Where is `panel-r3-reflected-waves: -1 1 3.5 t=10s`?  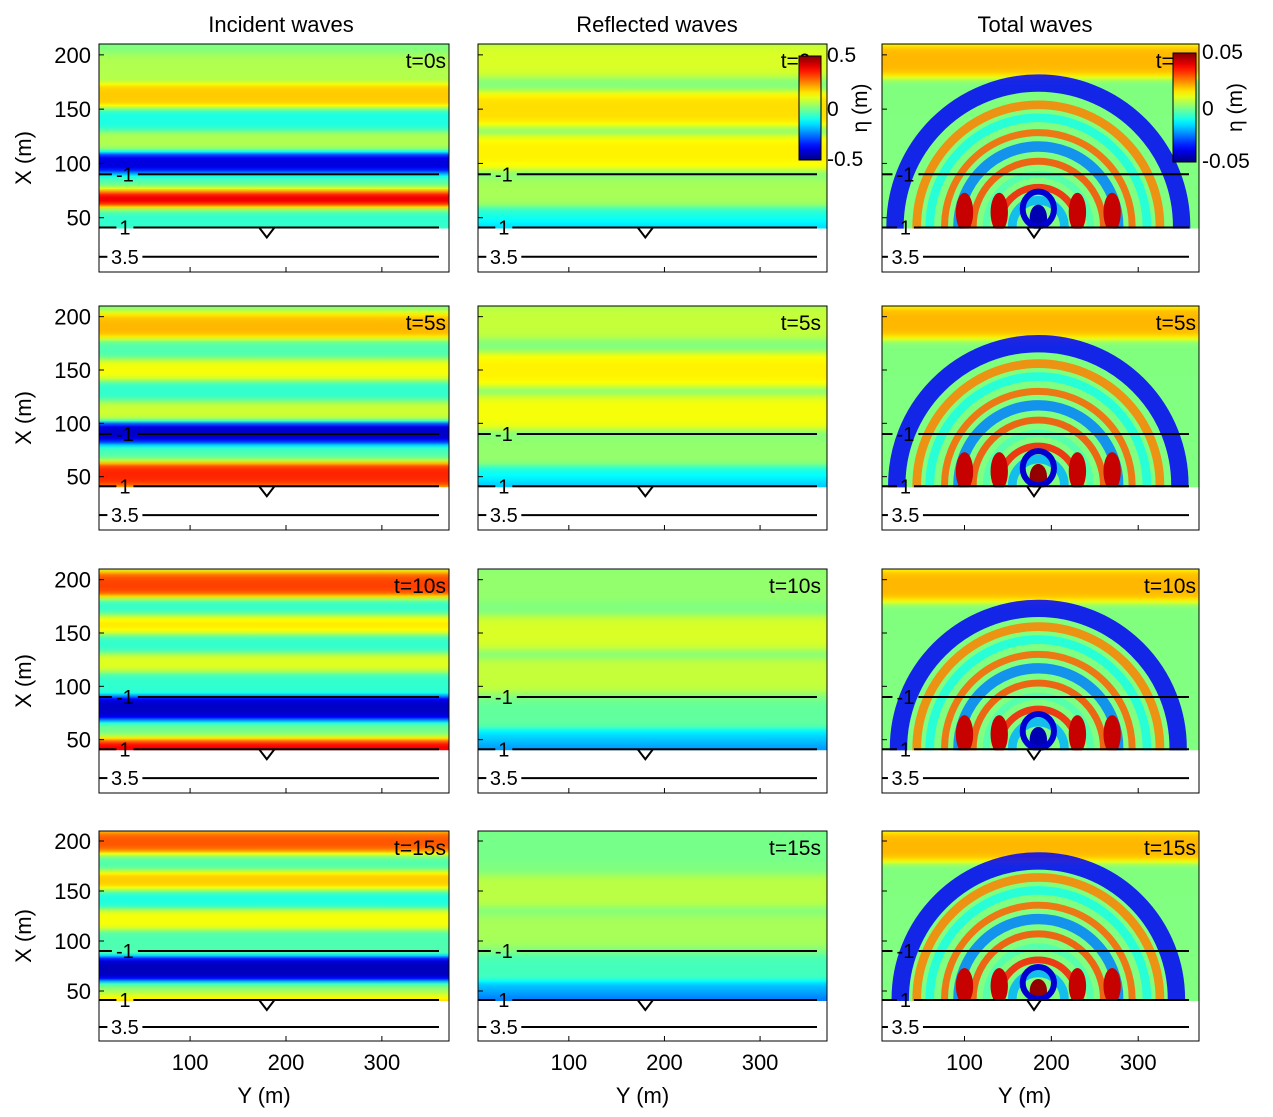
panel-r3-reflected-waves: -1 1 3.5 t=10s is located at coordinates (652, 681).